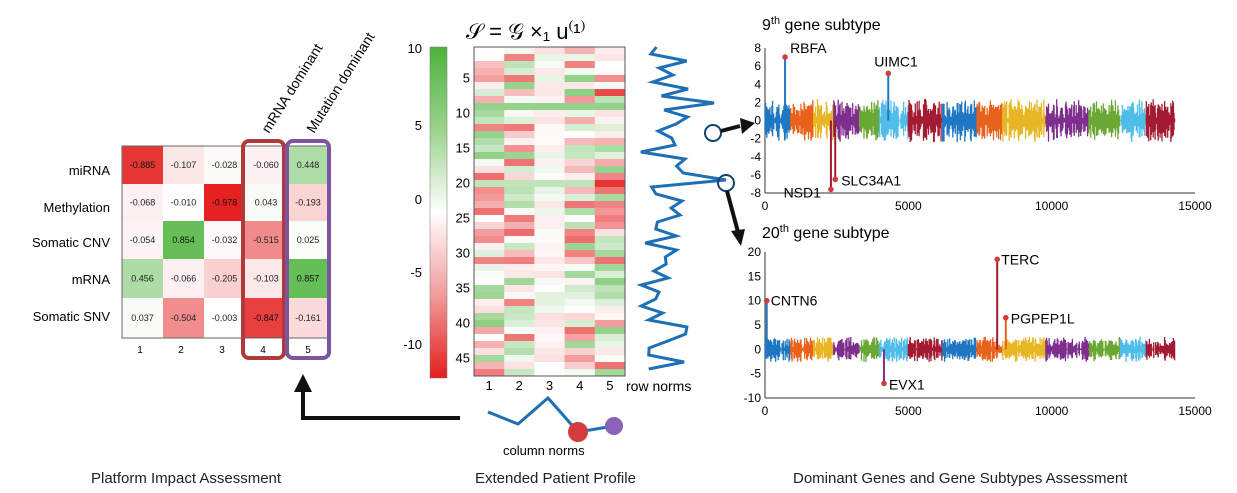 This screenshot has width=1237, height=493. I want to click on column-norms-curve, so click(551, 414).